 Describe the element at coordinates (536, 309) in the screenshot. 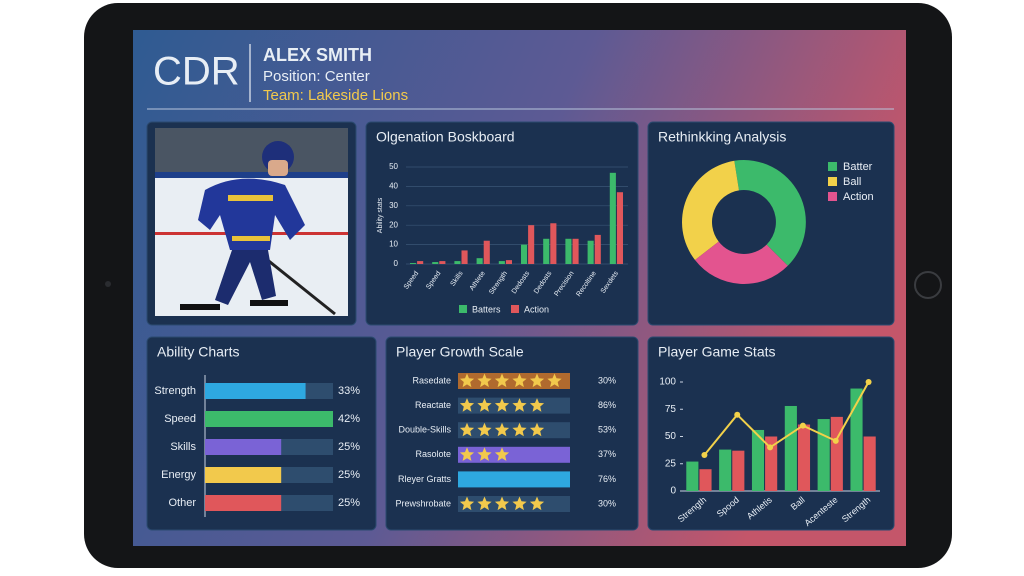

I see `legend-label: Action` at that location.